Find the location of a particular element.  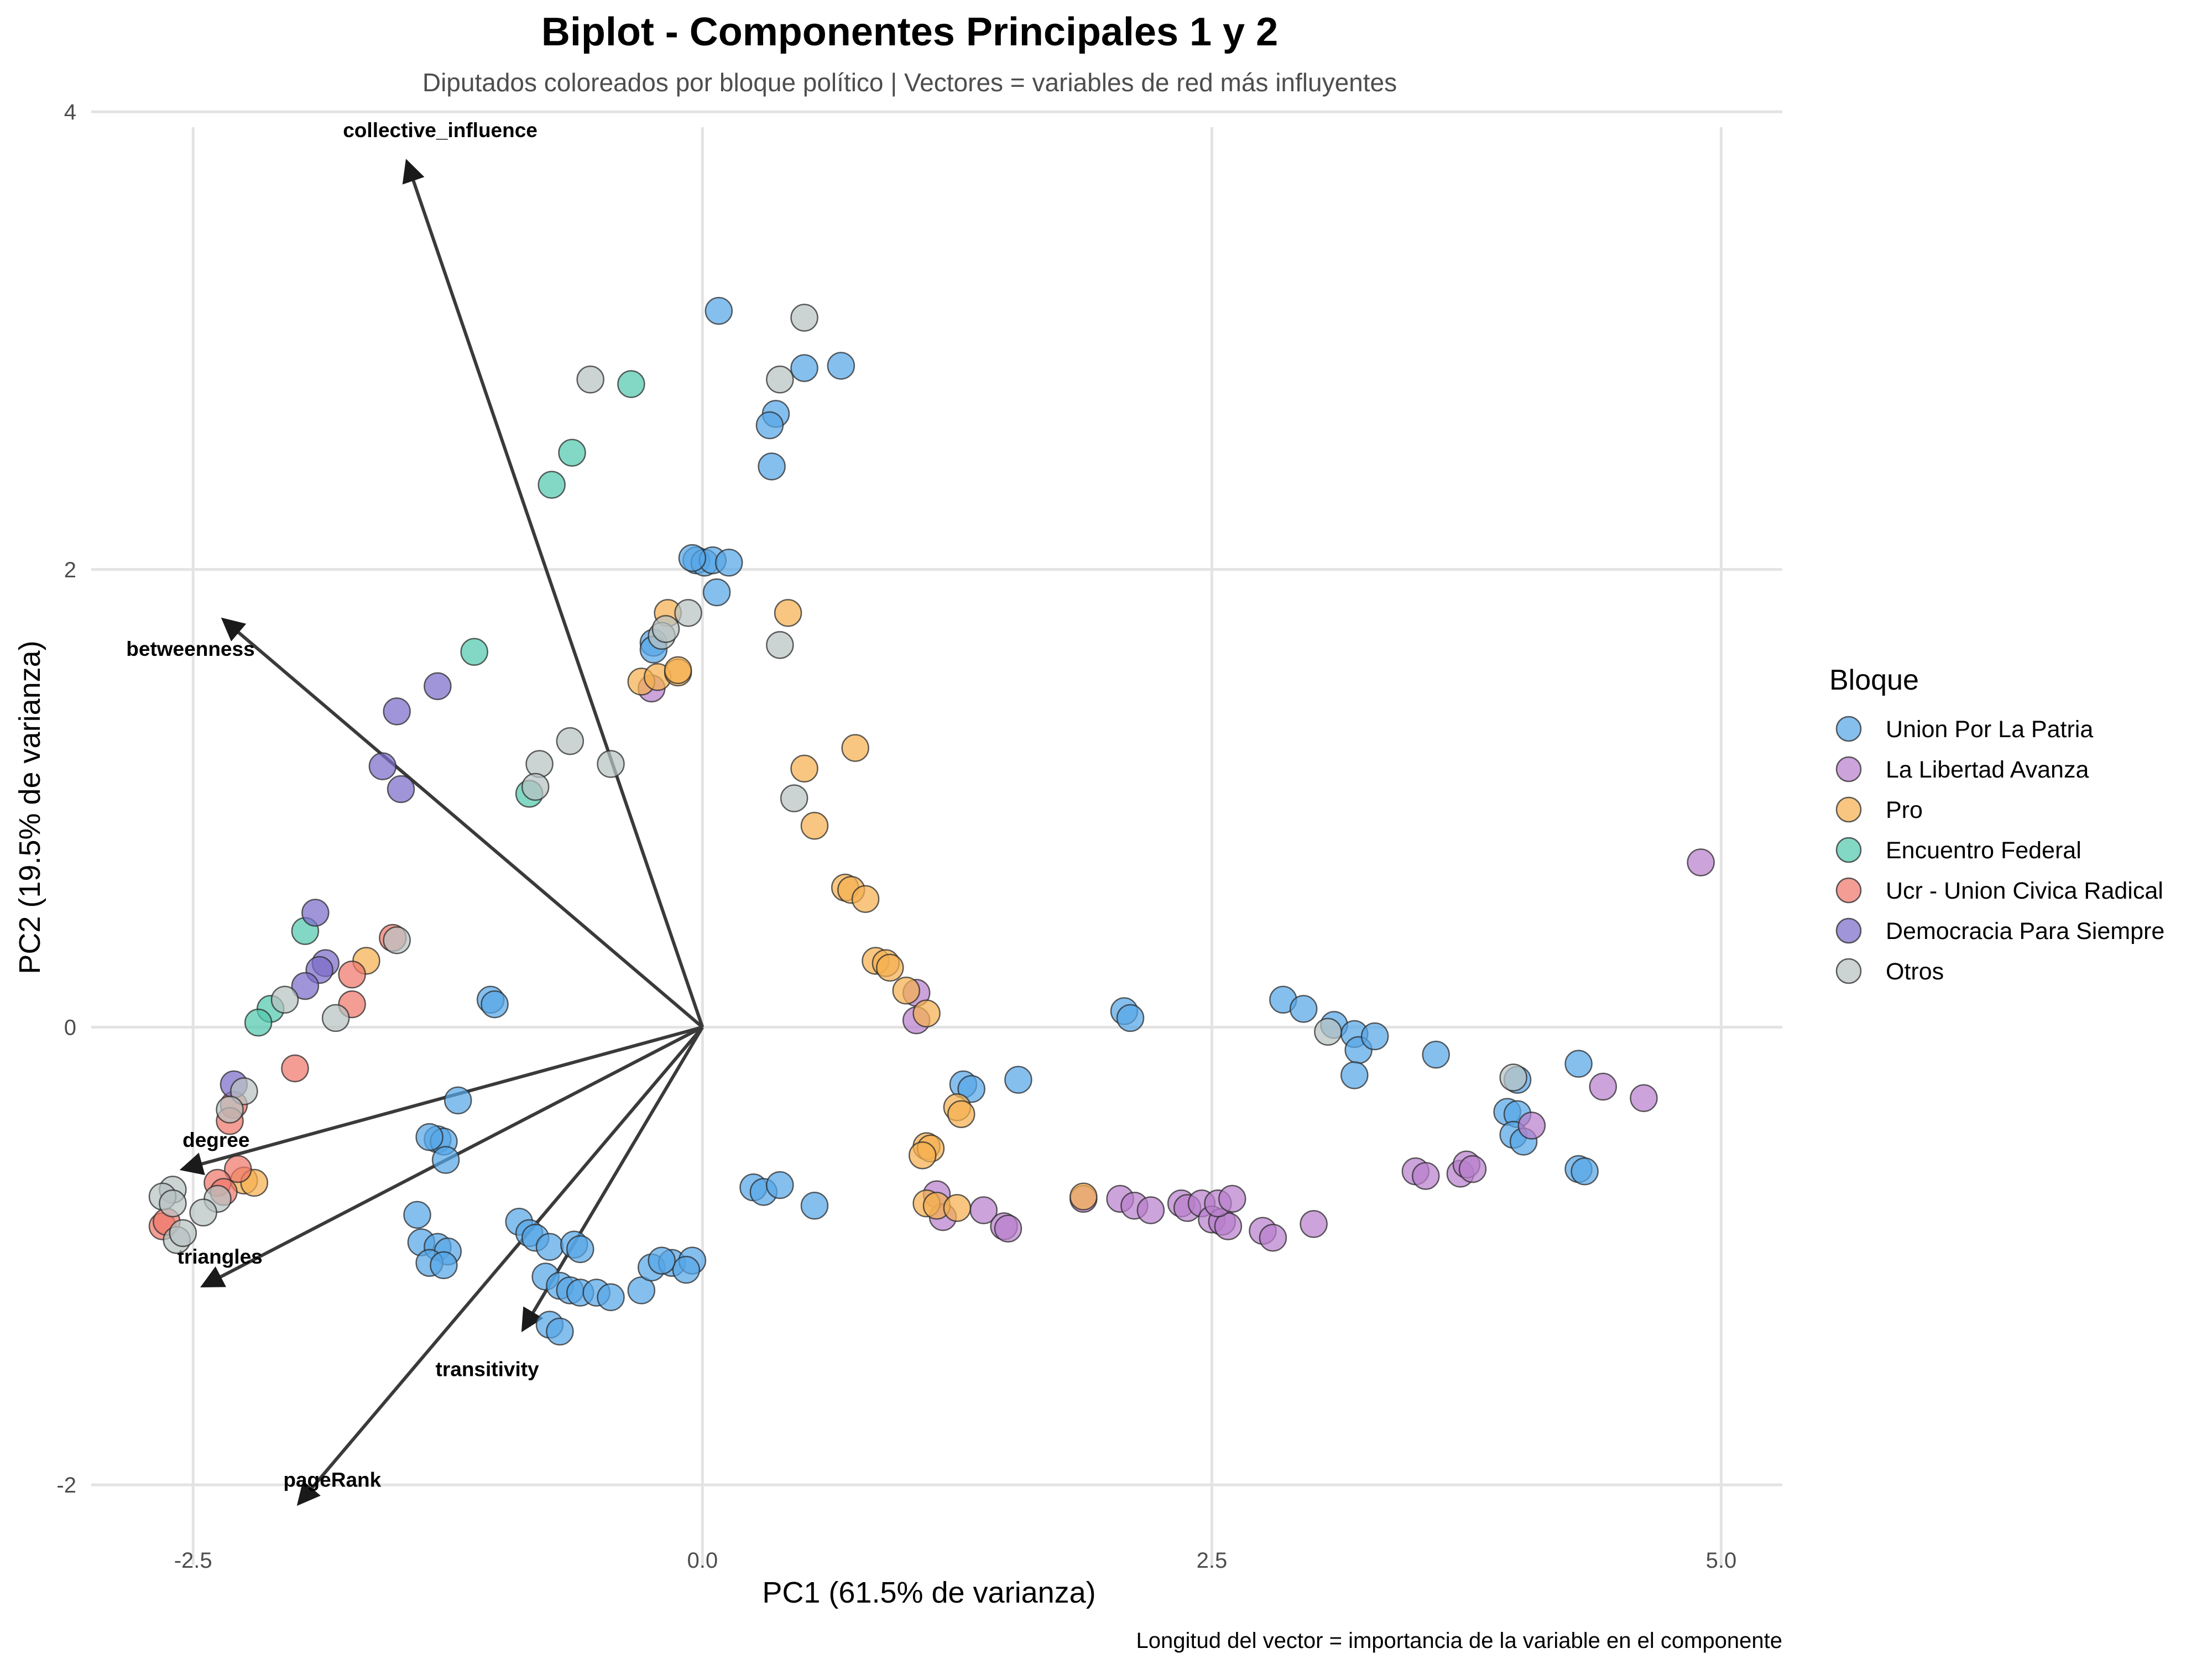

legend-label: Democracia Para Siempre is located at coordinates (2025, 932).